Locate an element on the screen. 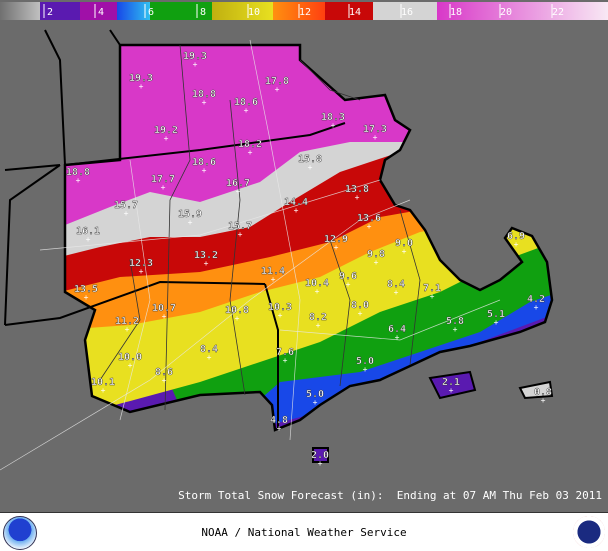  noaa-logo is located at coordinates (20, 533).